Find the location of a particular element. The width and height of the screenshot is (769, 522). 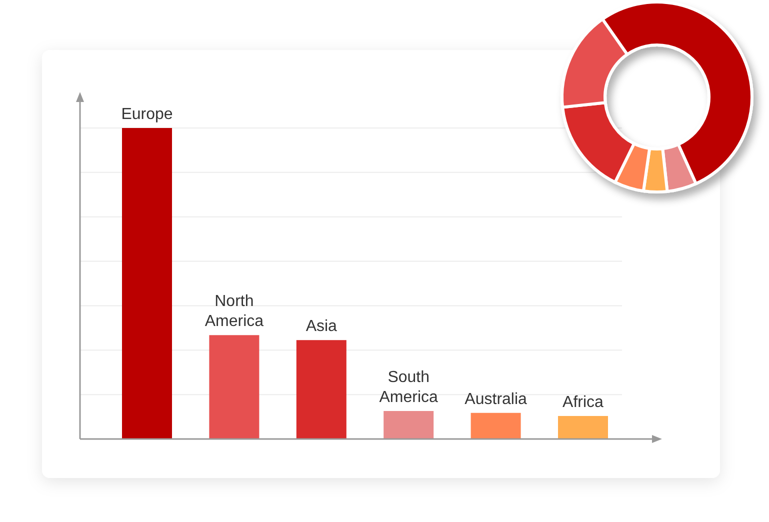

x-tick-label: Africa is located at coordinates (583, 402).